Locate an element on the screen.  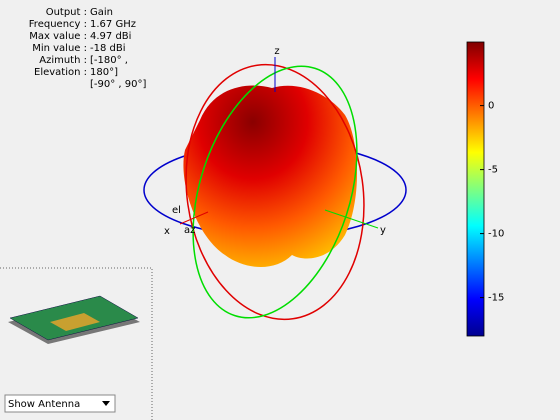
info-value: 180°] is located at coordinates (104, 72).